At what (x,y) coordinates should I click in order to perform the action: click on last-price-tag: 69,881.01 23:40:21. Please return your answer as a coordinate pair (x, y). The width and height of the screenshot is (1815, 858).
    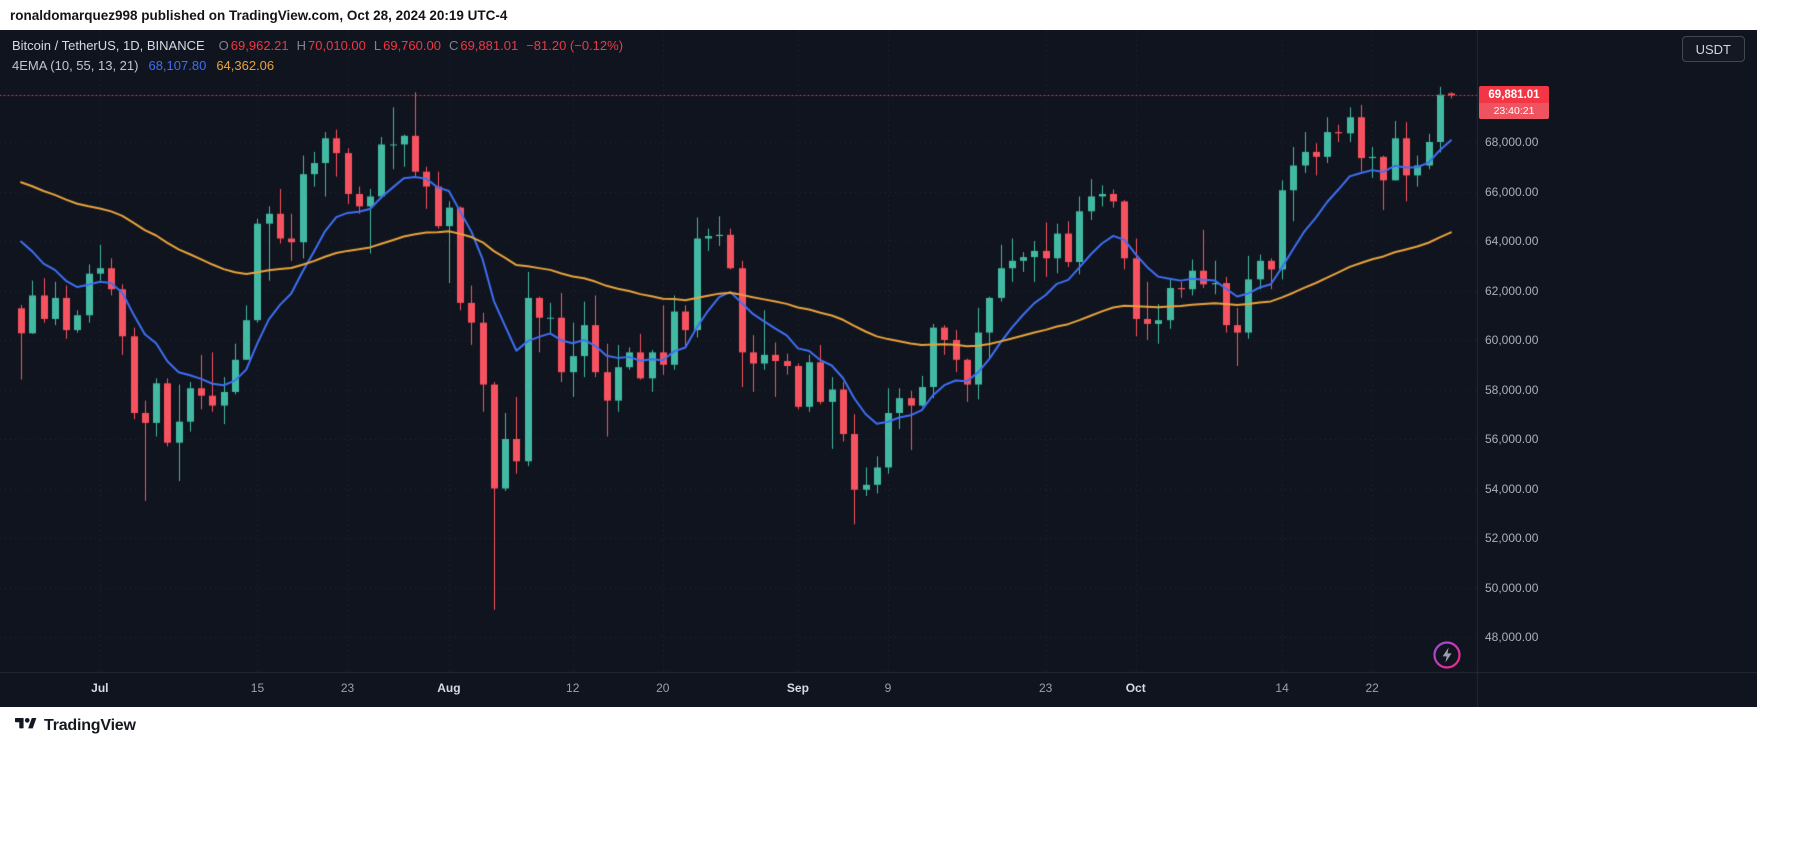
    Looking at the image, I should click on (1514, 102).